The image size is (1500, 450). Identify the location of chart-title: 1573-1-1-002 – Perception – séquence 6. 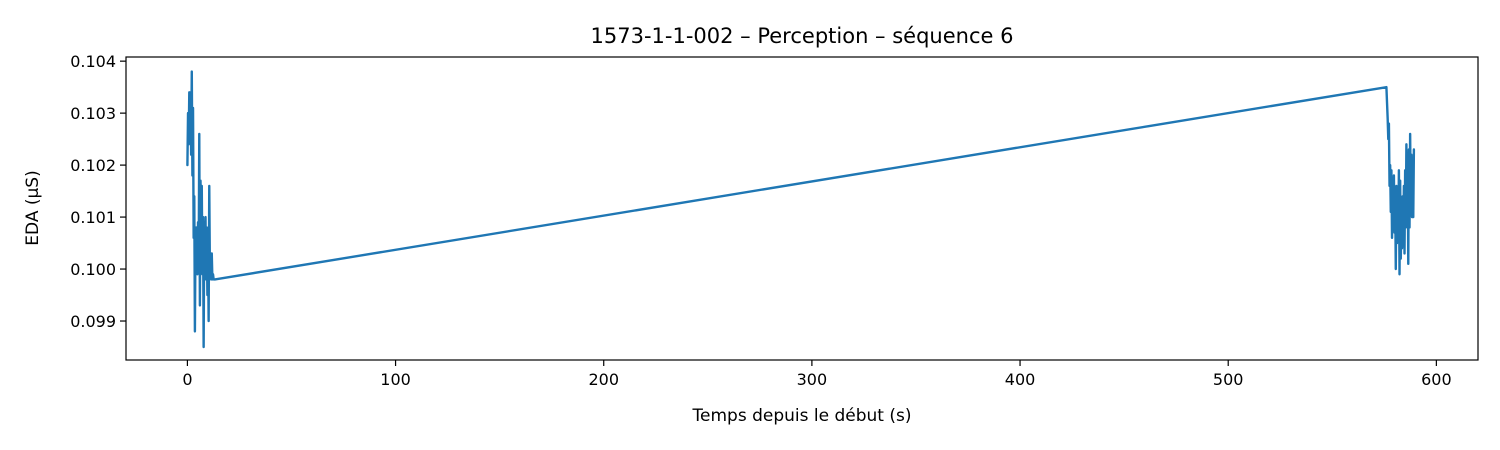
(802, 36).